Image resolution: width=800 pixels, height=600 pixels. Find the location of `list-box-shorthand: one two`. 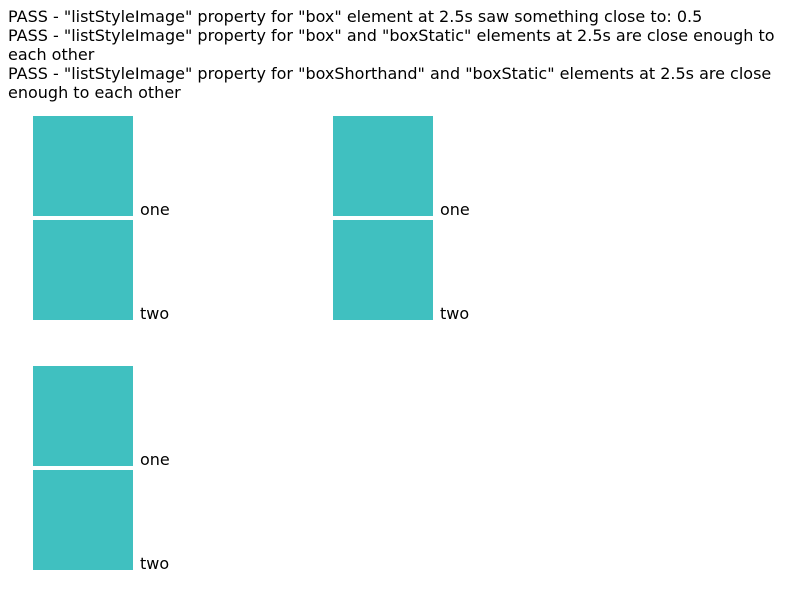

list-box-shorthand: one two is located at coordinates (133, 470).